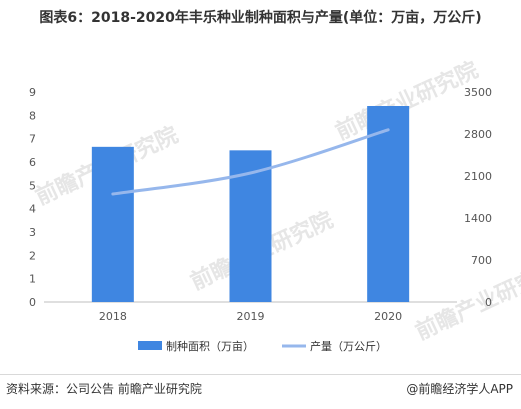 The height and width of the screenshot is (409, 521). What do you see at coordinates (478, 92) in the screenshot?
I see `y-right-tick-label: 3500` at bounding box center [478, 92].